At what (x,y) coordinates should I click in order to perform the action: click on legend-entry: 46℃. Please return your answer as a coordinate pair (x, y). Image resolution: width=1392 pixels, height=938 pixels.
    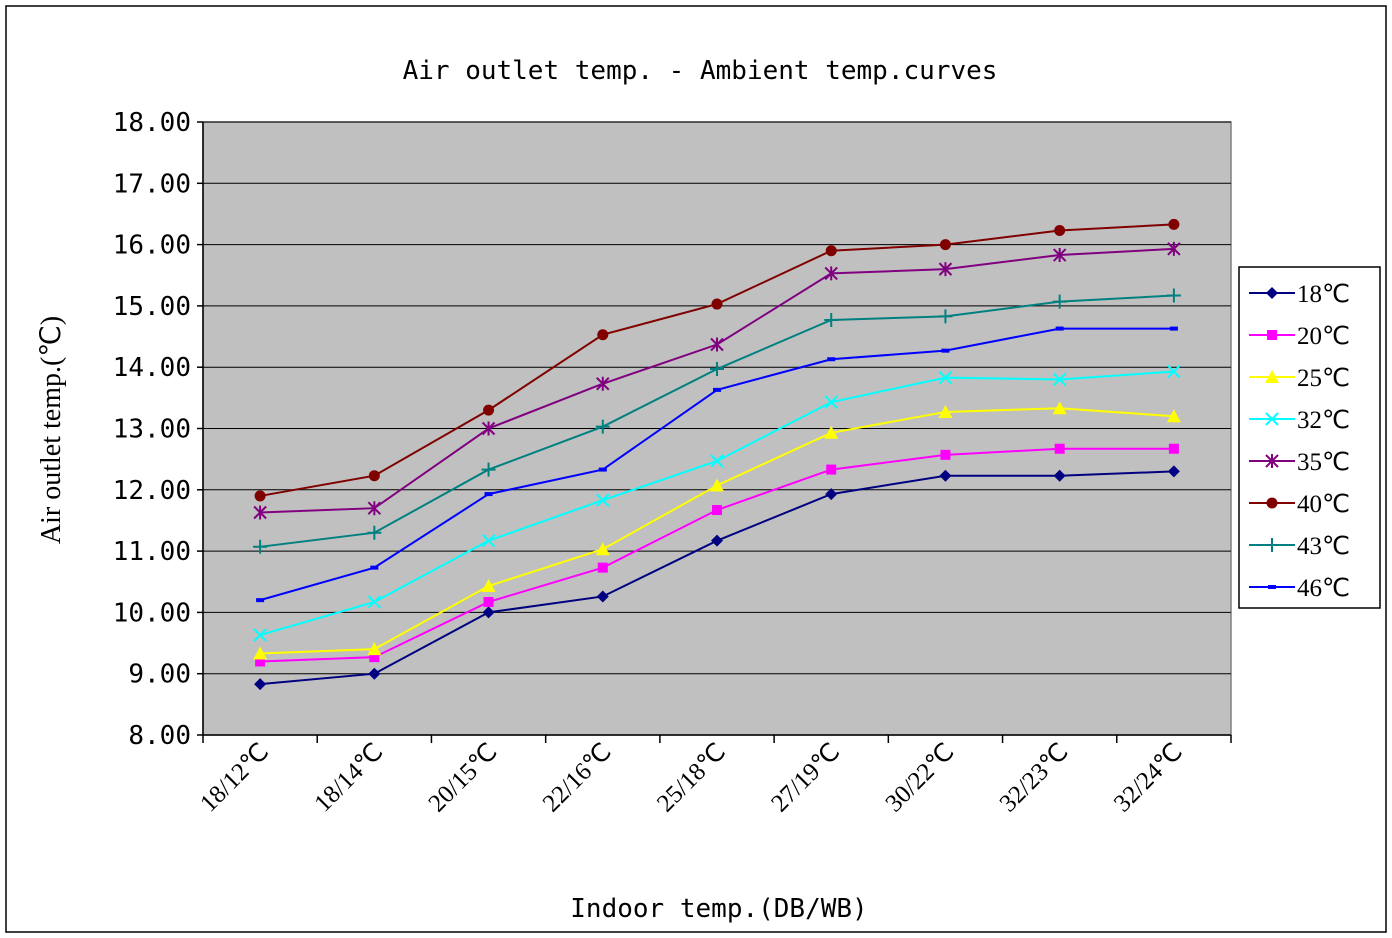
    Looking at the image, I should click on (1299, 588).